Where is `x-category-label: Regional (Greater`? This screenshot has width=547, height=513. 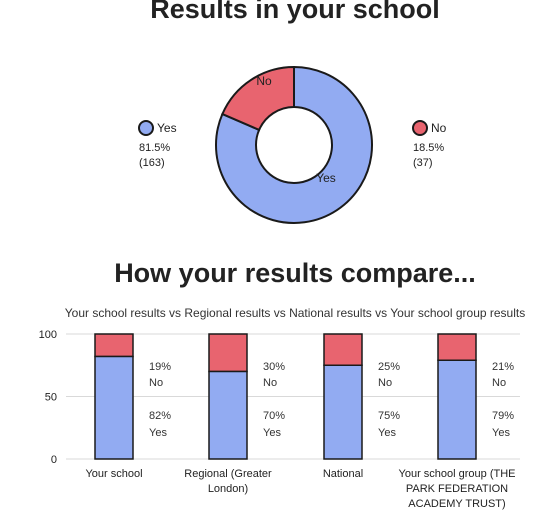 x-category-label: Regional (Greater is located at coordinates (228, 474).